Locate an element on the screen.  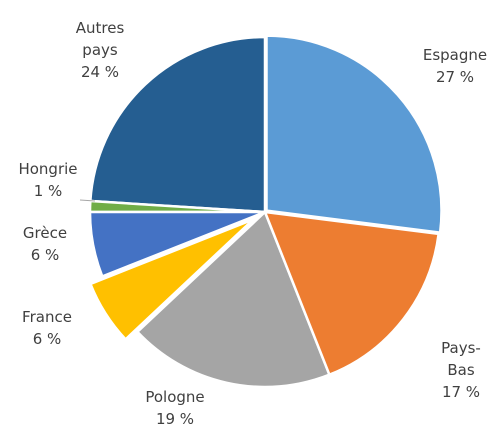
data-label: France 6 % is located at coordinates (47, 328).